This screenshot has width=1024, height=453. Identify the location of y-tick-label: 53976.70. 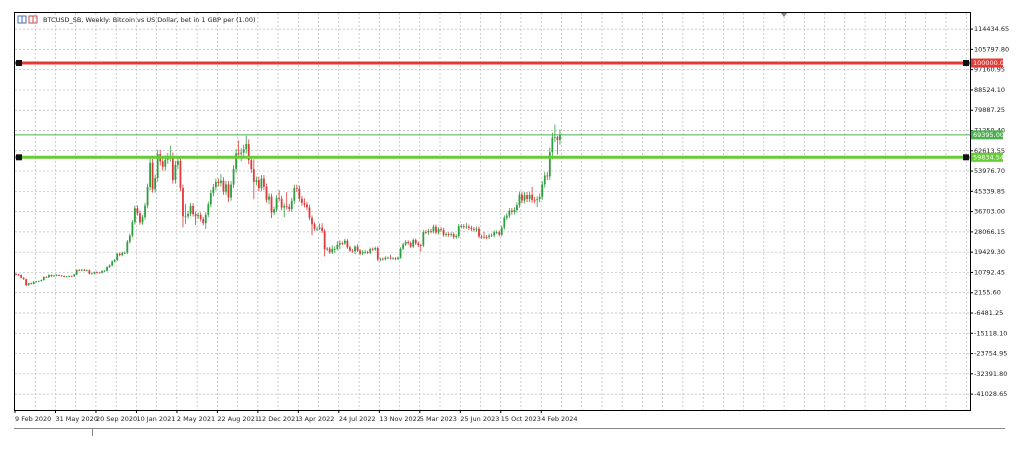
(989, 171).